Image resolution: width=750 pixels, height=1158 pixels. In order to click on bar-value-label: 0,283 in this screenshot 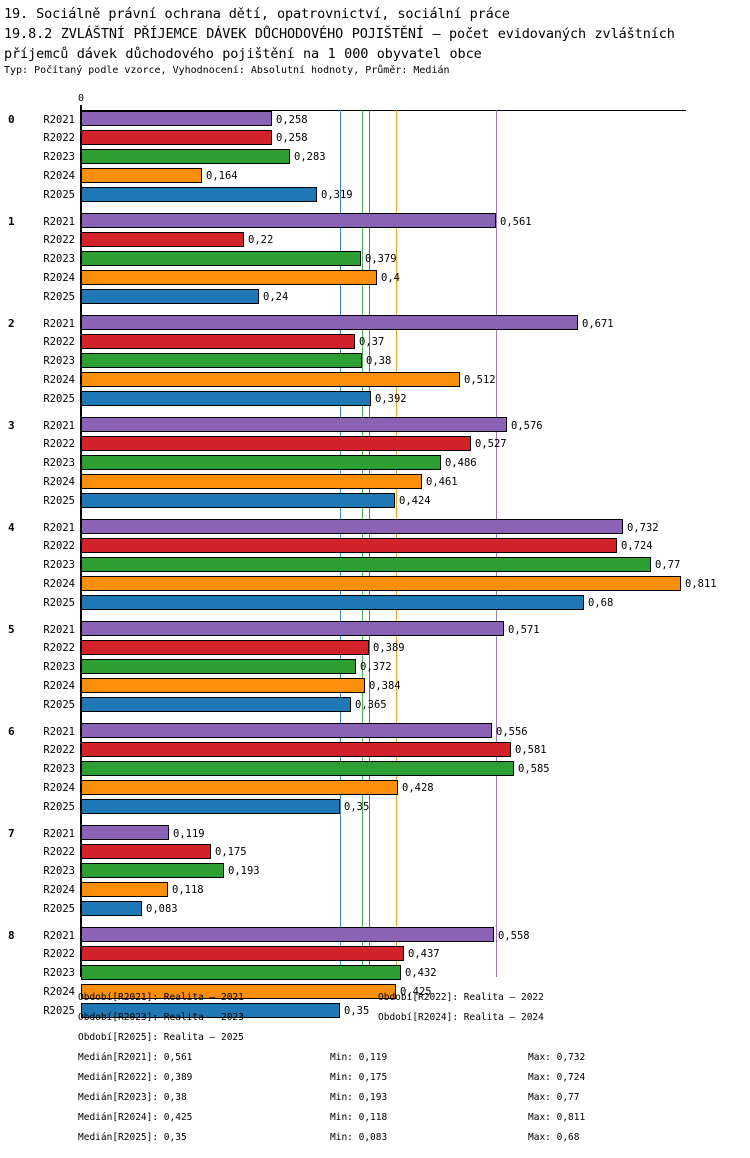, I will do `click(310, 157)`.